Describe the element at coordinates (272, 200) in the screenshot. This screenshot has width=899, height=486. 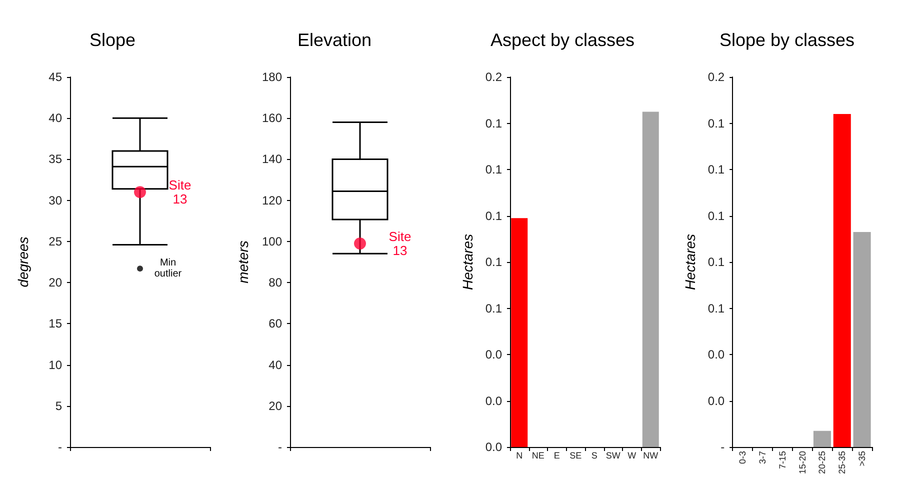
I see `y-tick-label: 120` at that location.